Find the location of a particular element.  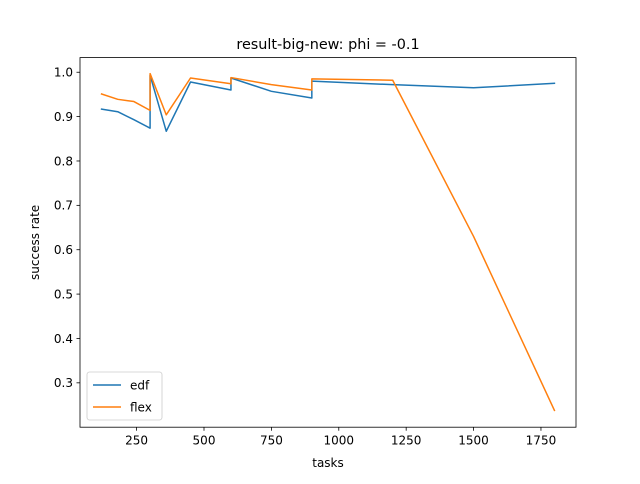

y-tick-label: 0.8 is located at coordinates (63, 161).